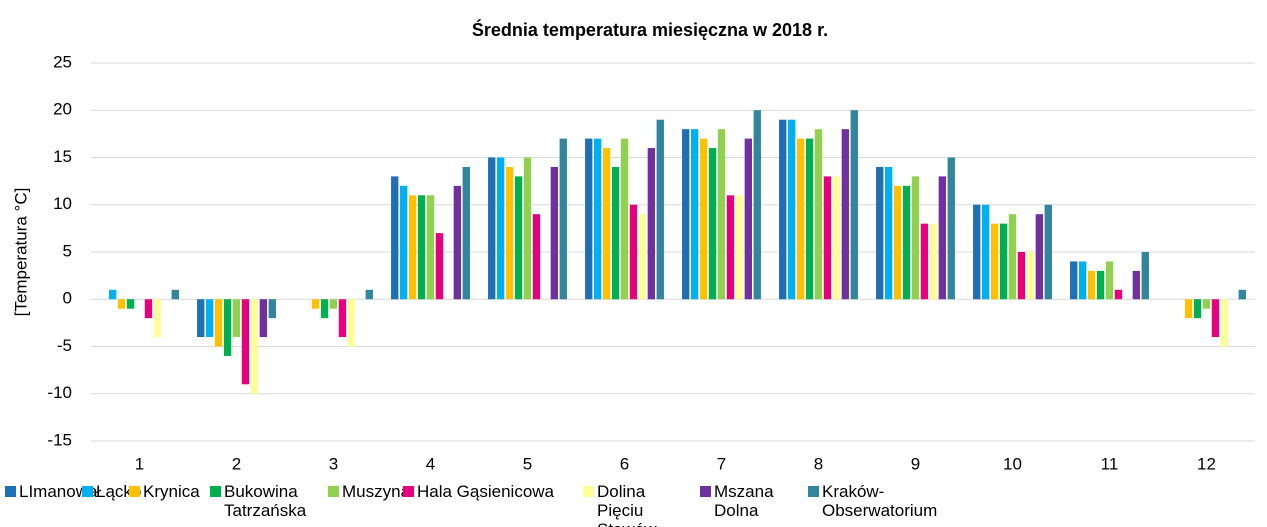  Describe the element at coordinates (1012, 463) in the screenshot. I see `x-tick-label: 10` at that location.